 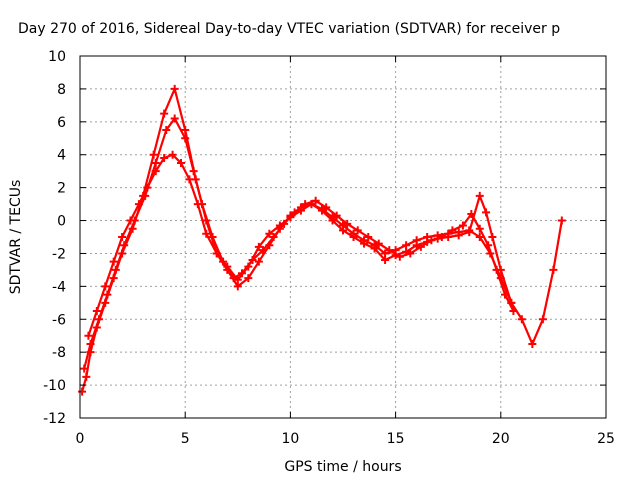 What do you see at coordinates (501, 439) in the screenshot?
I see `x-tick-label: 20` at bounding box center [501, 439].